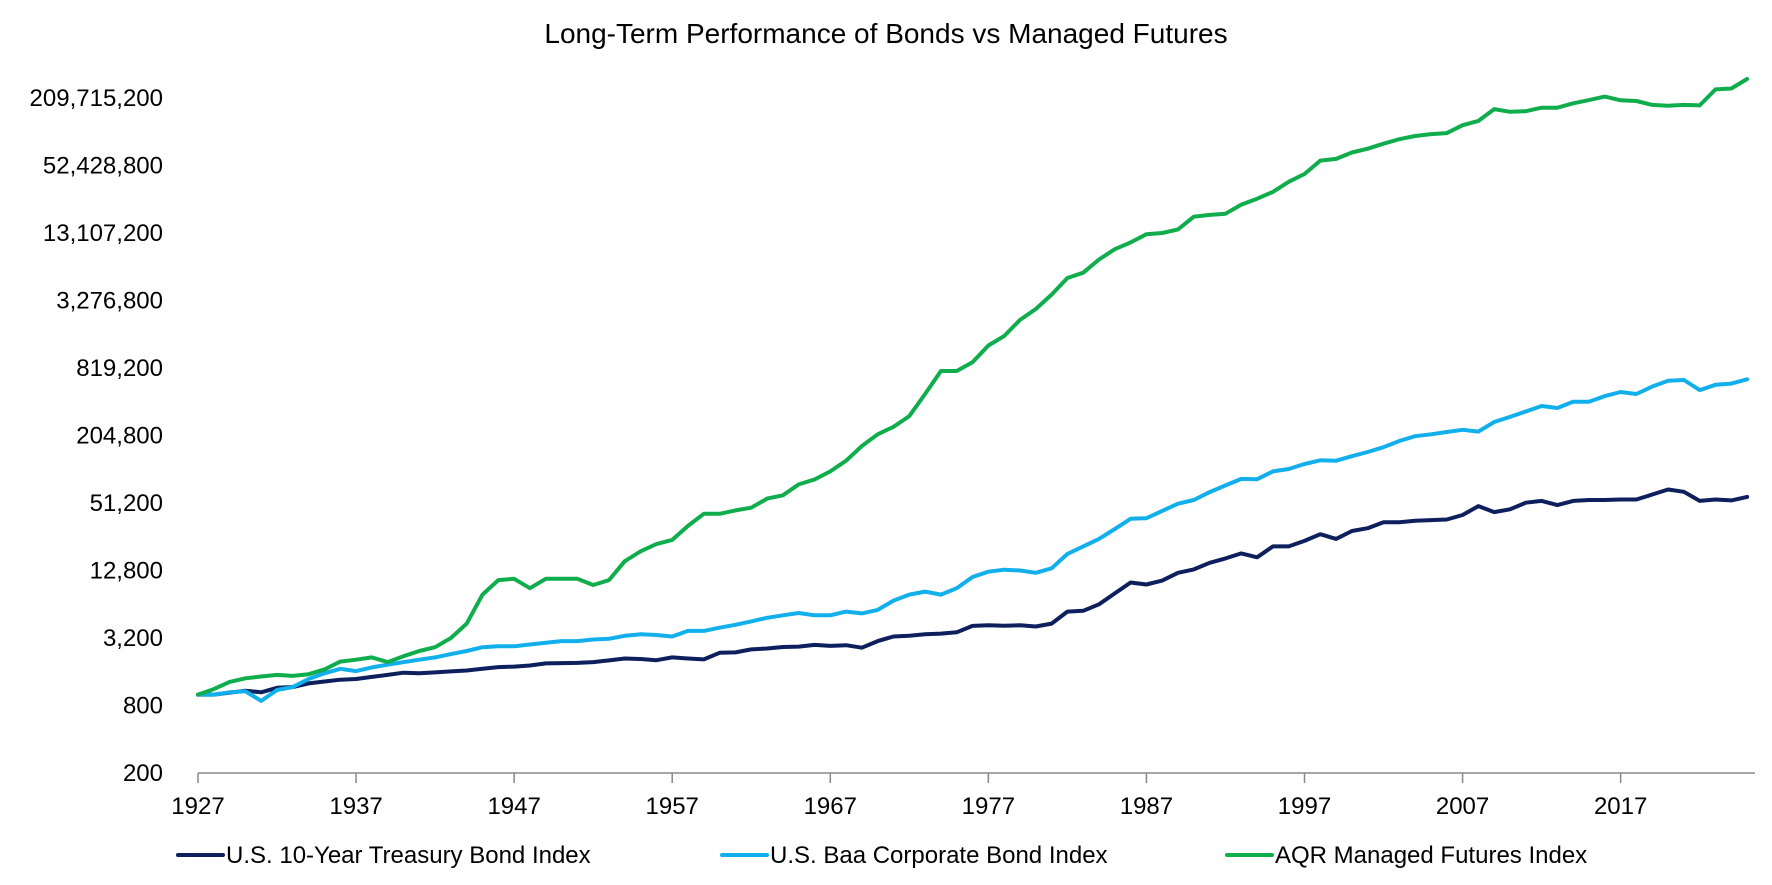 This screenshot has width=1772, height=885. I want to click on x-tick-label: 1947, so click(513, 806).